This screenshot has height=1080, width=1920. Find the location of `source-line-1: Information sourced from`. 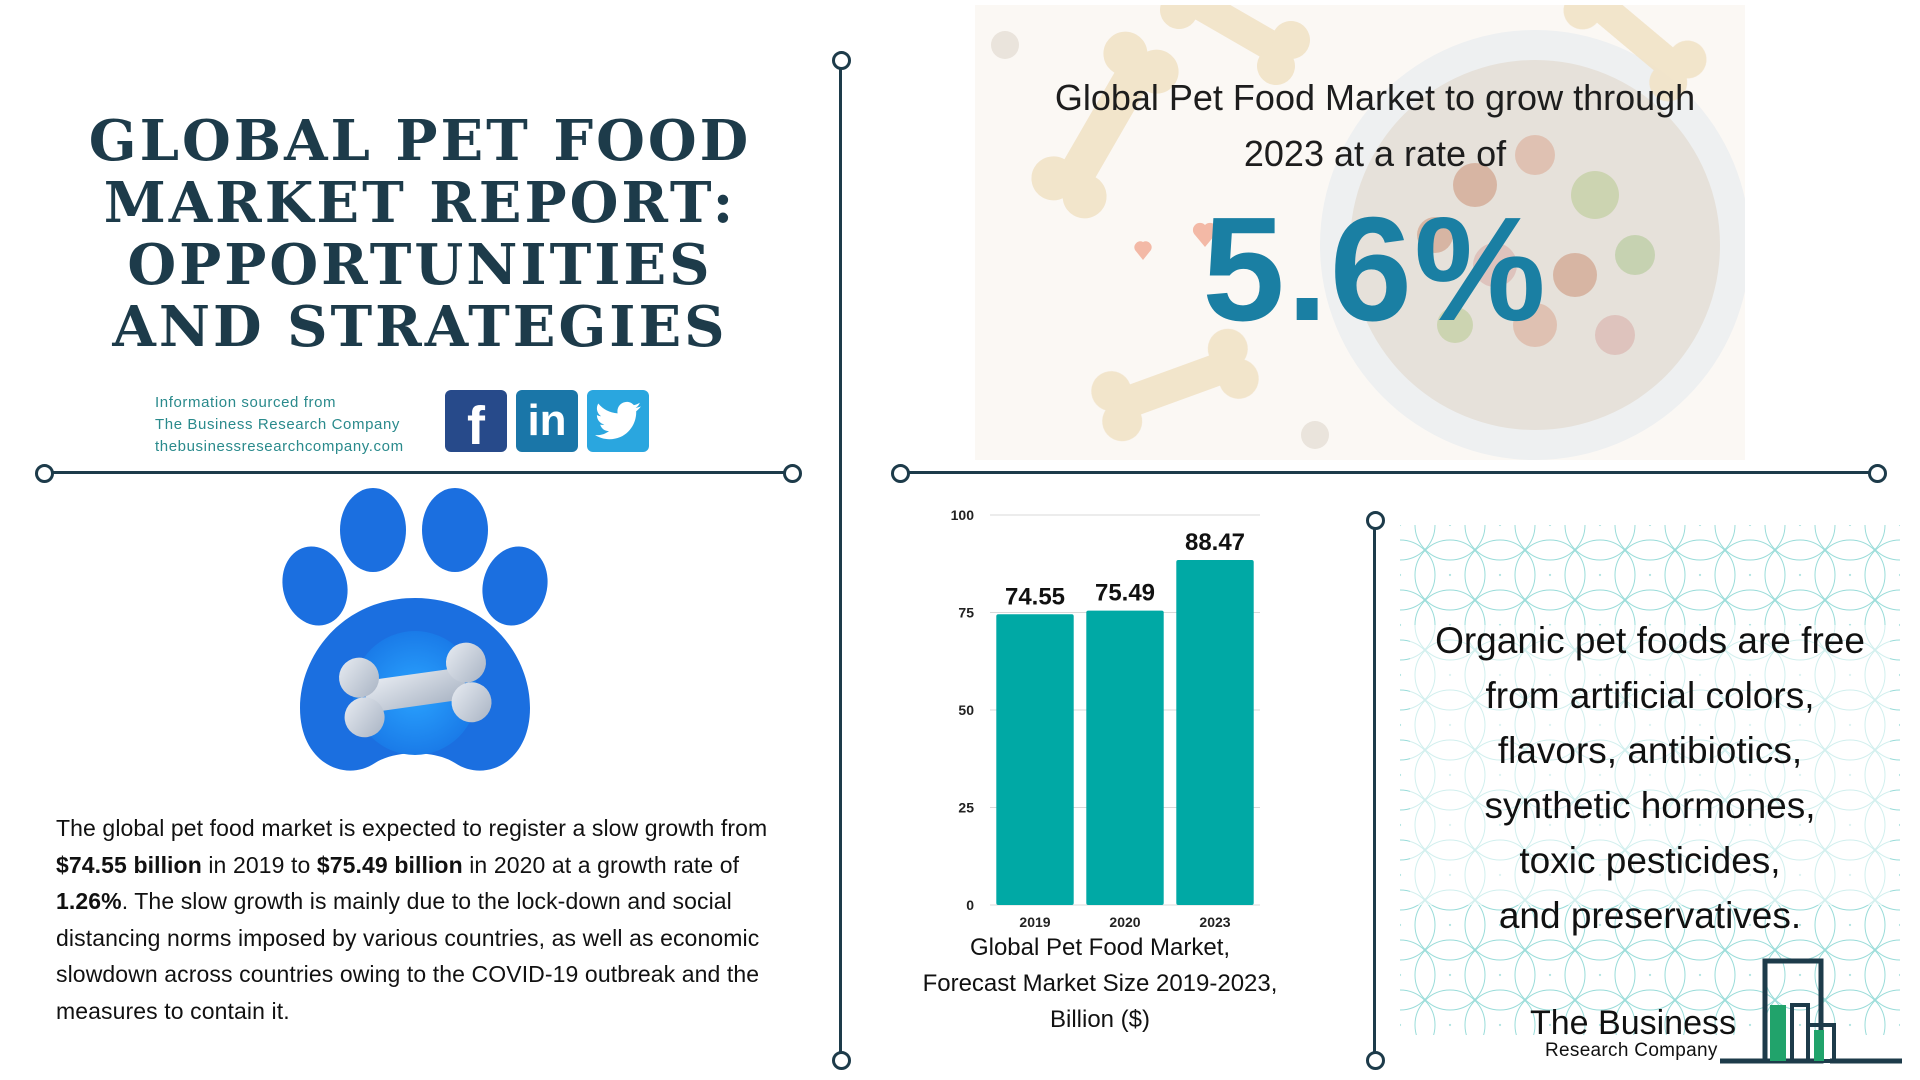

source-line-1: Information sourced from is located at coordinates (246, 402).